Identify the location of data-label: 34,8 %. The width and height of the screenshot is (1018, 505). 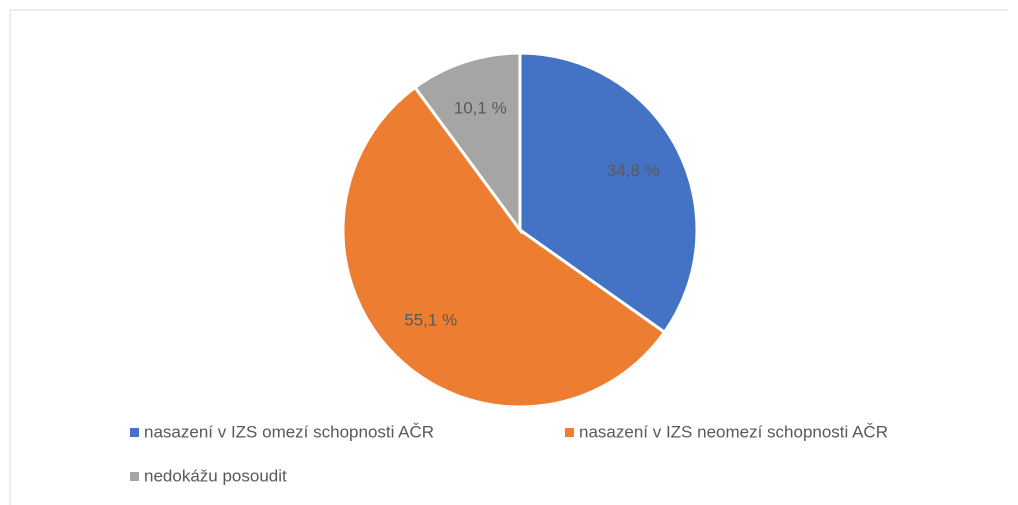
(633, 170).